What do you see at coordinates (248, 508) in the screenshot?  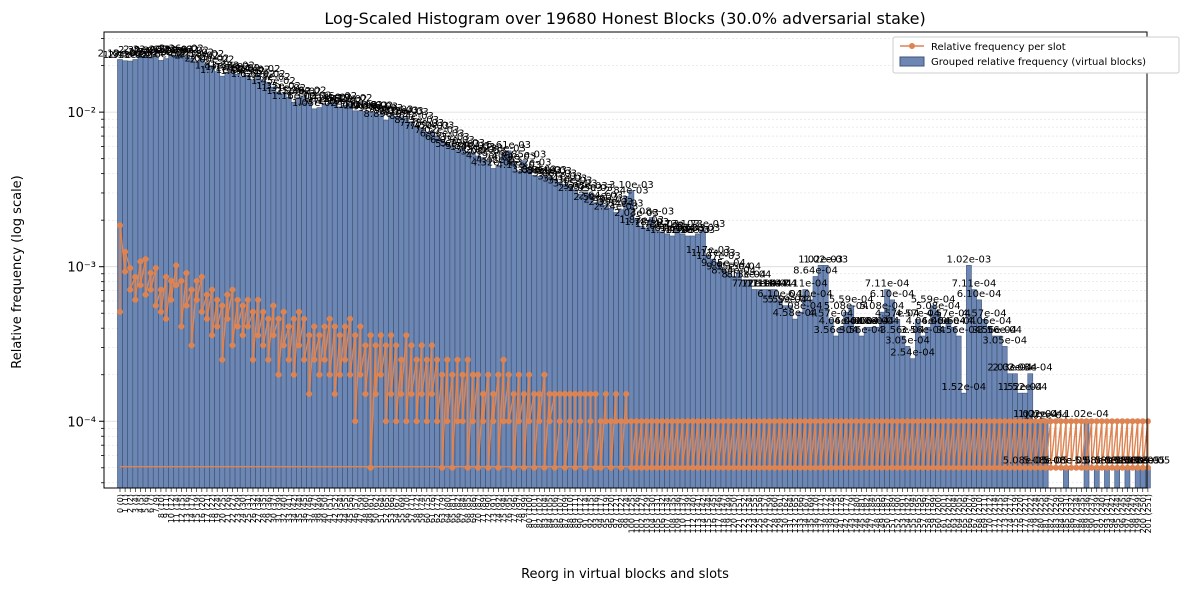 I see `x-tick-label: 25 (31)` at bounding box center [248, 508].